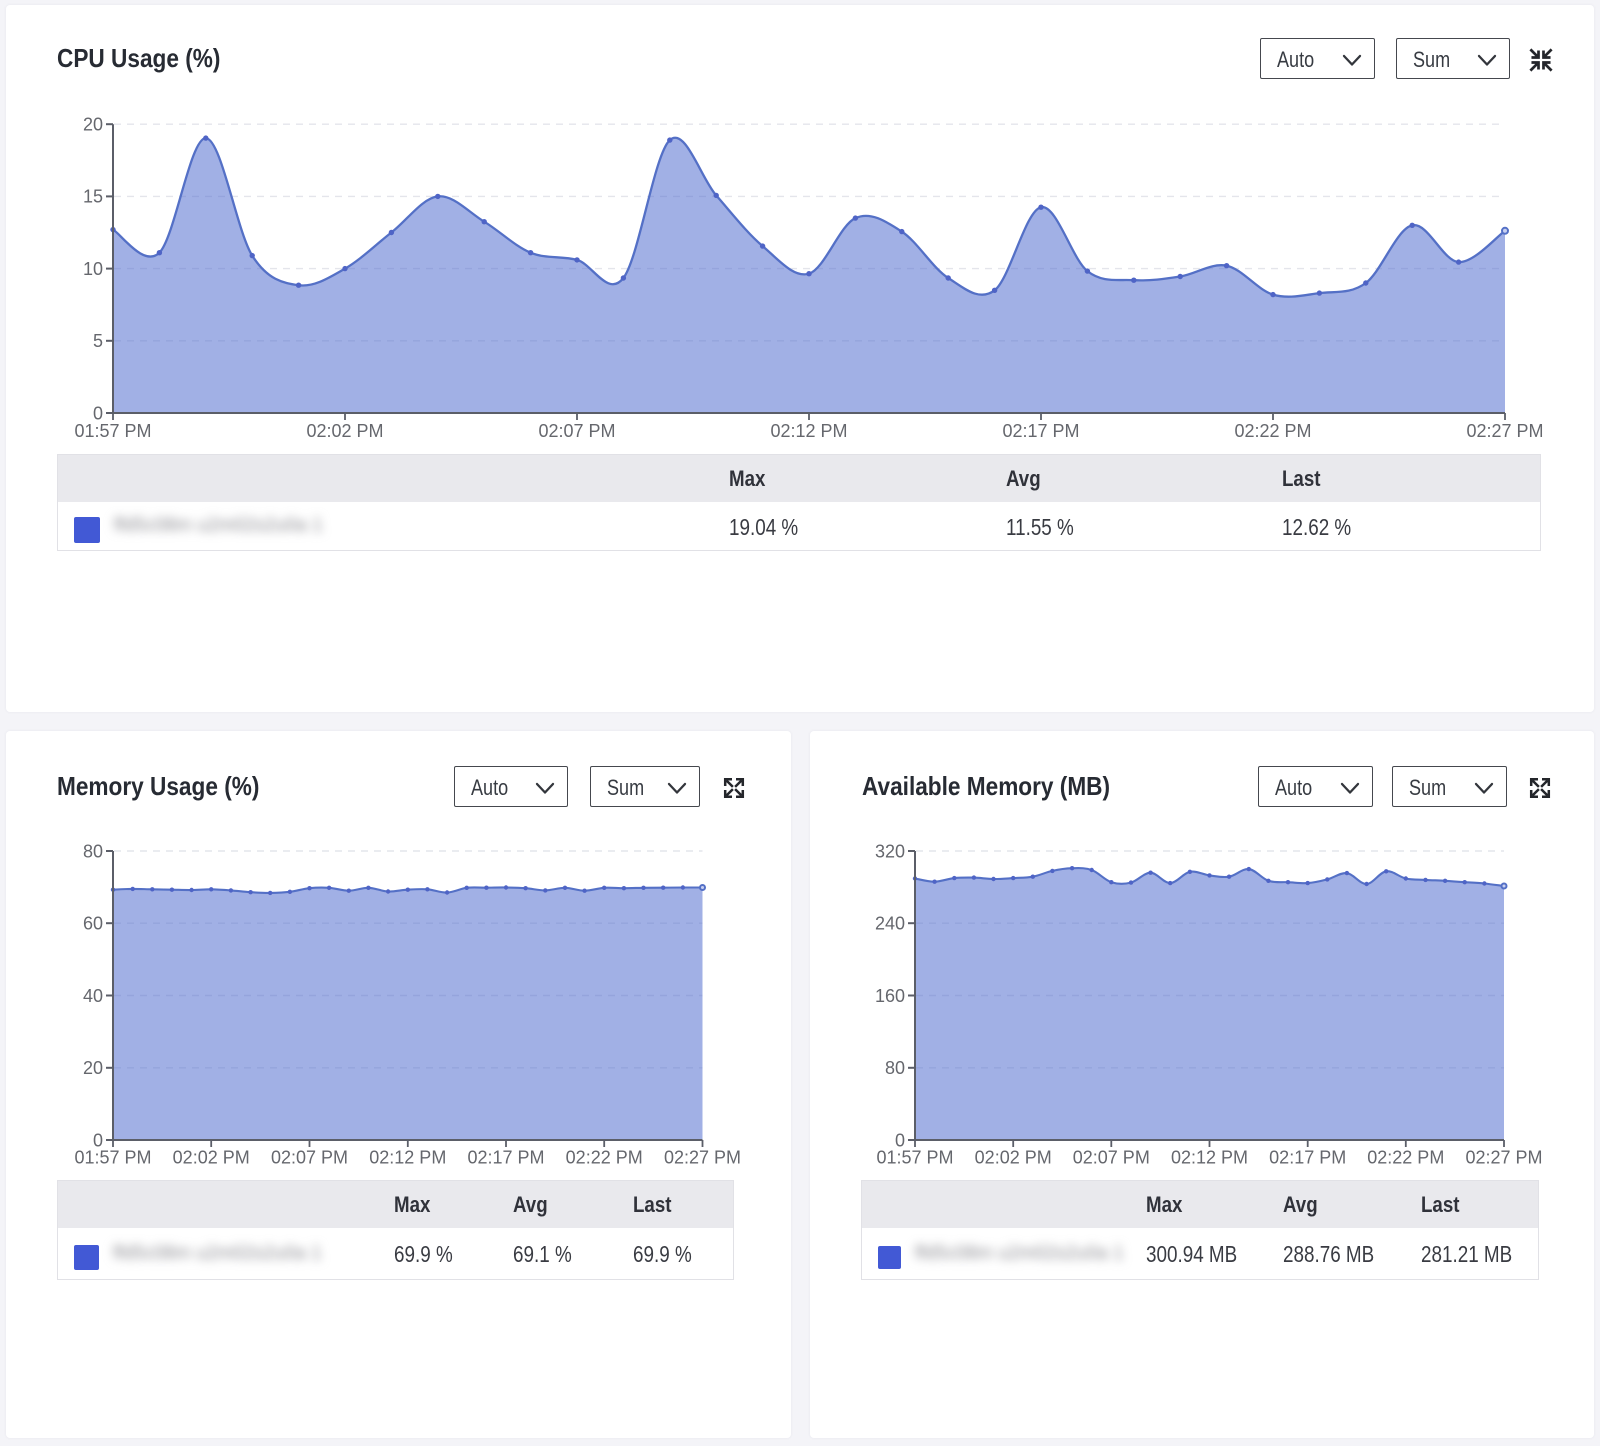 The height and width of the screenshot is (1446, 1600). I want to click on svg-text: 10, so click(93, 269).